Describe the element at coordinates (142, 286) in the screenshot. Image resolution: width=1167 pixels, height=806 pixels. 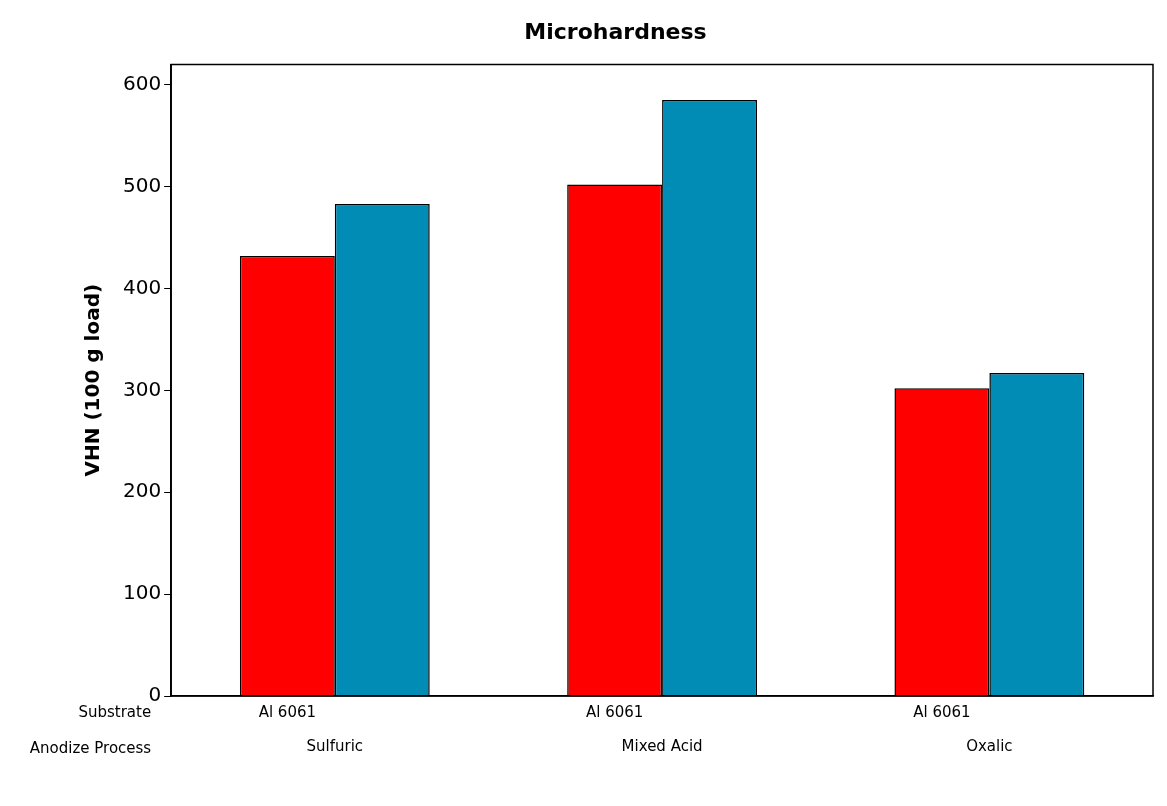
I see `y-tick-label: 400` at that location.